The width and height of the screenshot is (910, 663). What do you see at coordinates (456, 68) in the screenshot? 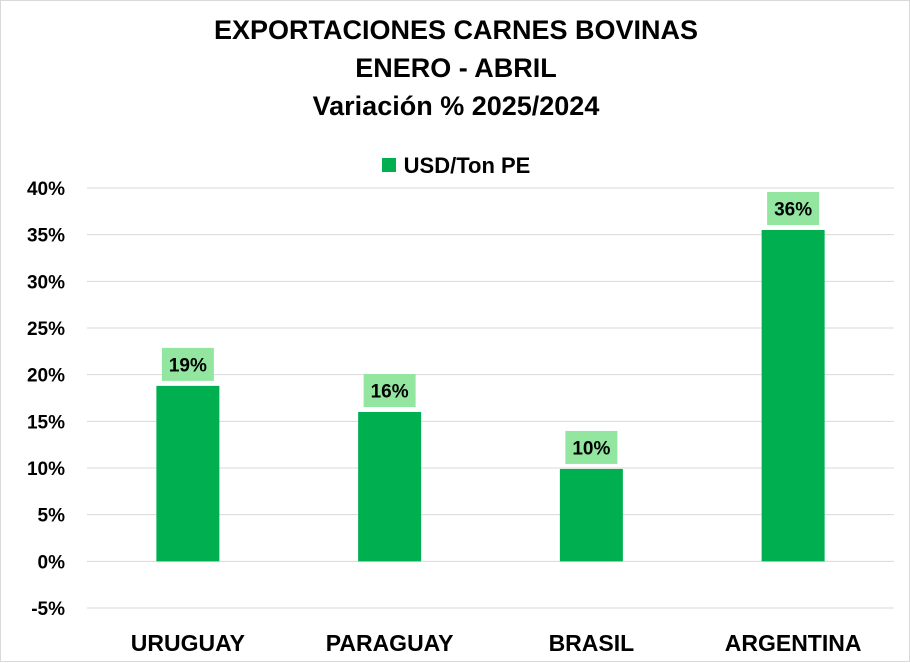
I see `chart-title-line-2: ENERO - ABRIL` at bounding box center [456, 68].